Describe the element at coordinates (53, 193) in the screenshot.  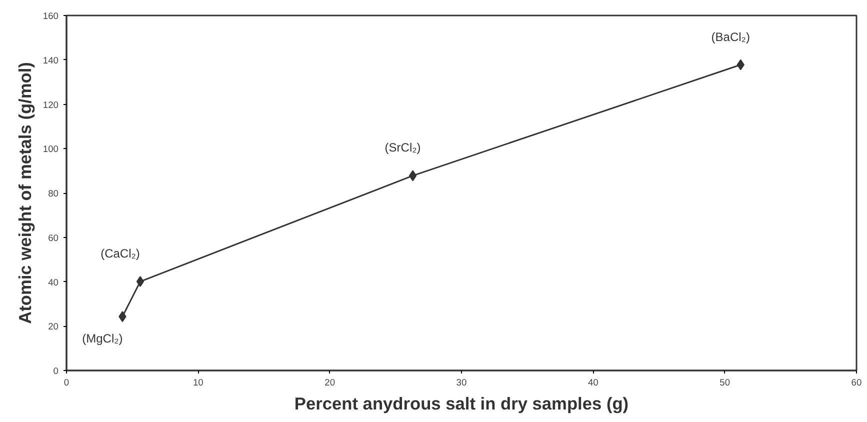
I see `y-tick-label: 80` at that location.